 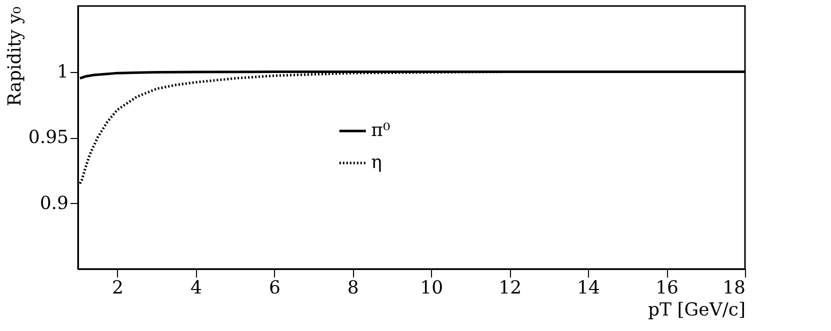 I want to click on x-tick-label: 14, so click(x=588, y=288).